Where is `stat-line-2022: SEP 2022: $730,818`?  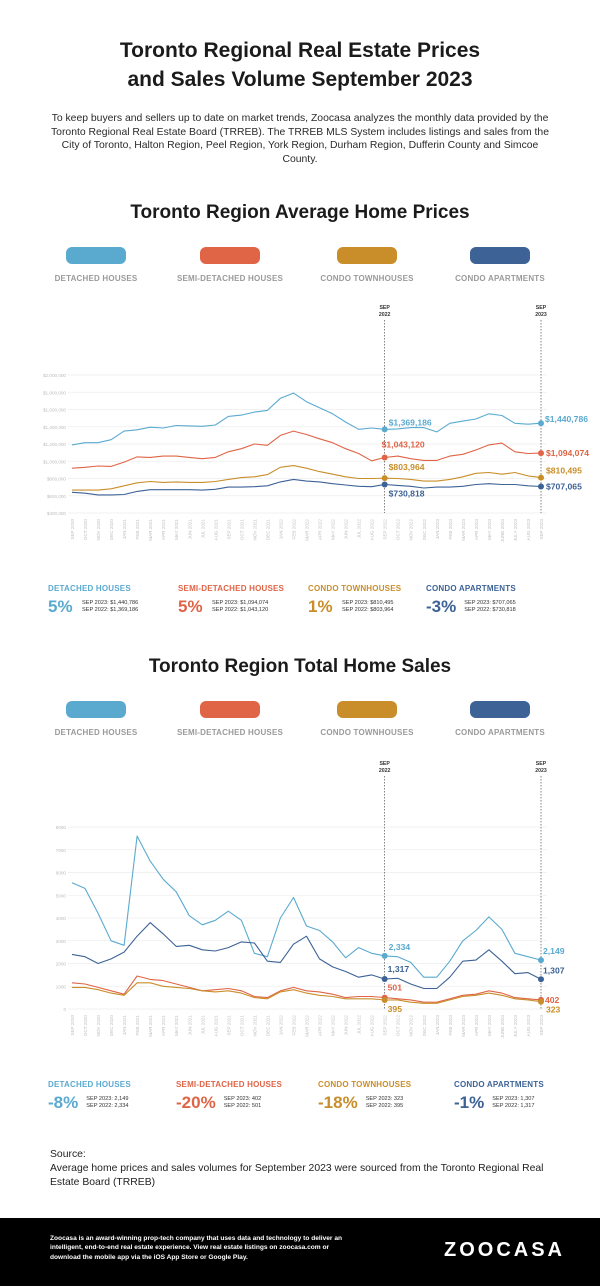 stat-line-2022: SEP 2022: $730,818 is located at coordinates (490, 610).